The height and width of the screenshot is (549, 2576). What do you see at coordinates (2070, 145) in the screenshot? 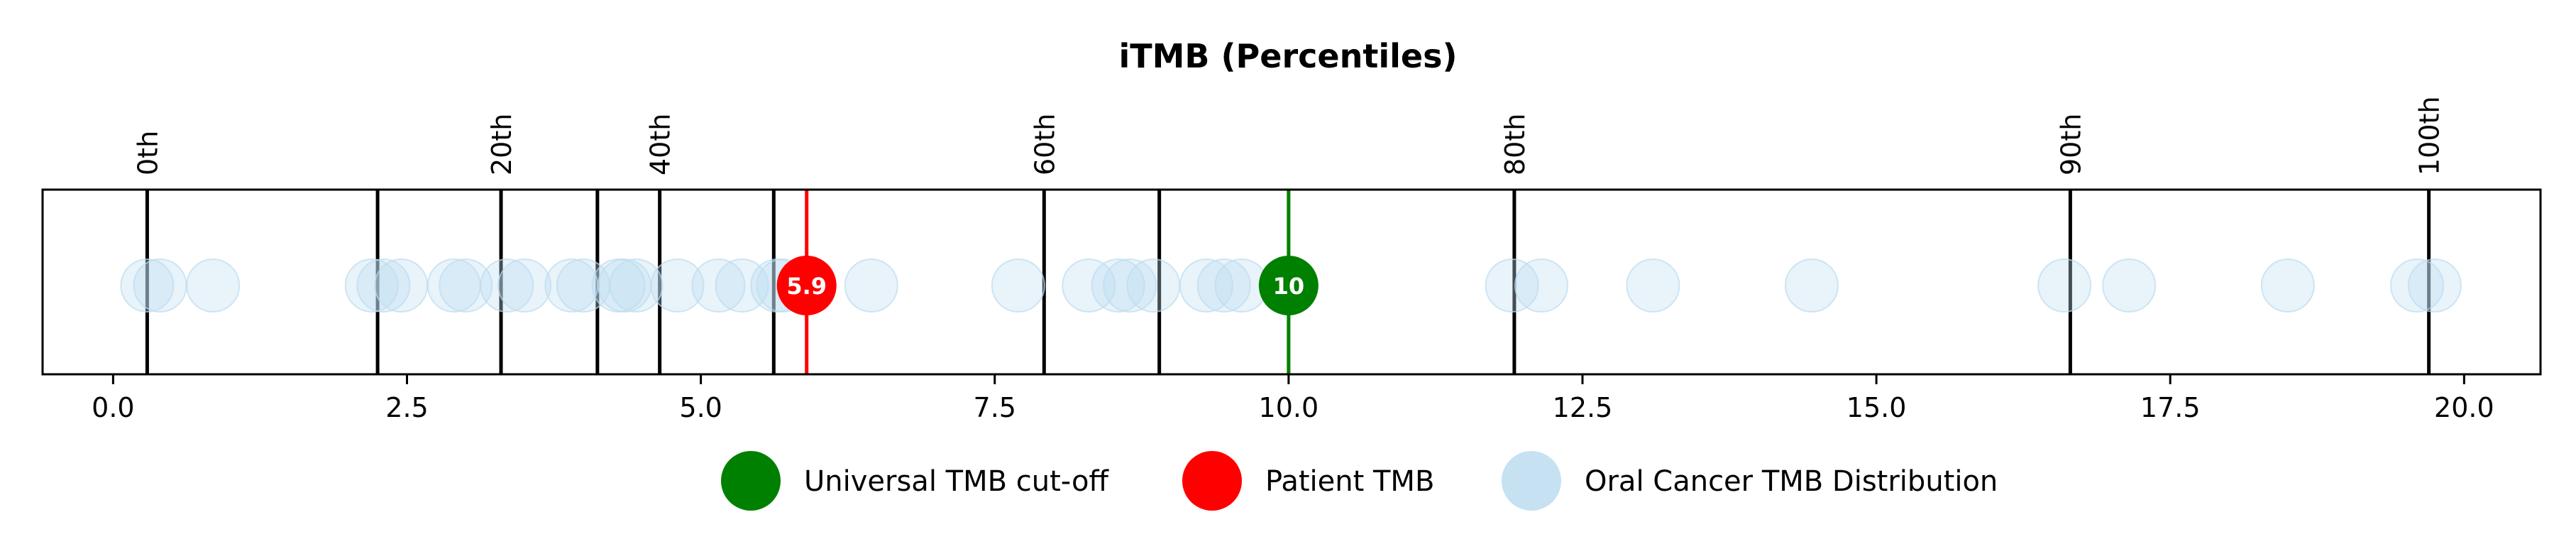
I see `percentile-label: 90th` at bounding box center [2070, 145].